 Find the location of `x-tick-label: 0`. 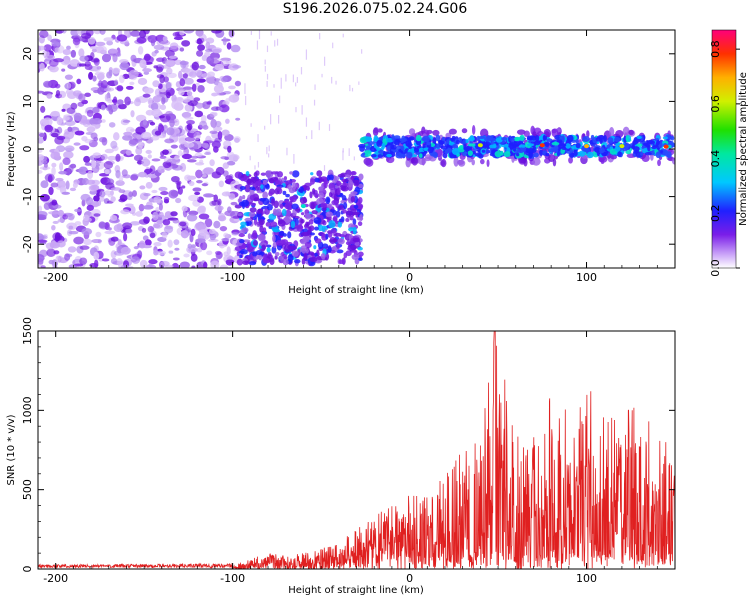

x-tick-label: 0 is located at coordinates (409, 578).